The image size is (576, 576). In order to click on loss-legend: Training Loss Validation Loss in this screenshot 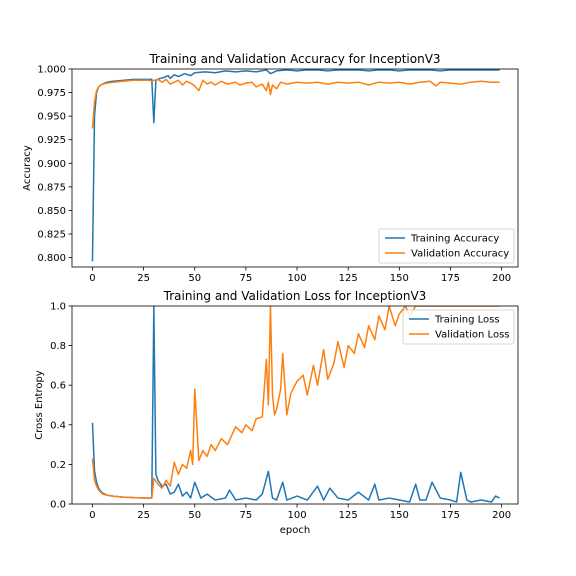, I will do `click(458, 327)`.